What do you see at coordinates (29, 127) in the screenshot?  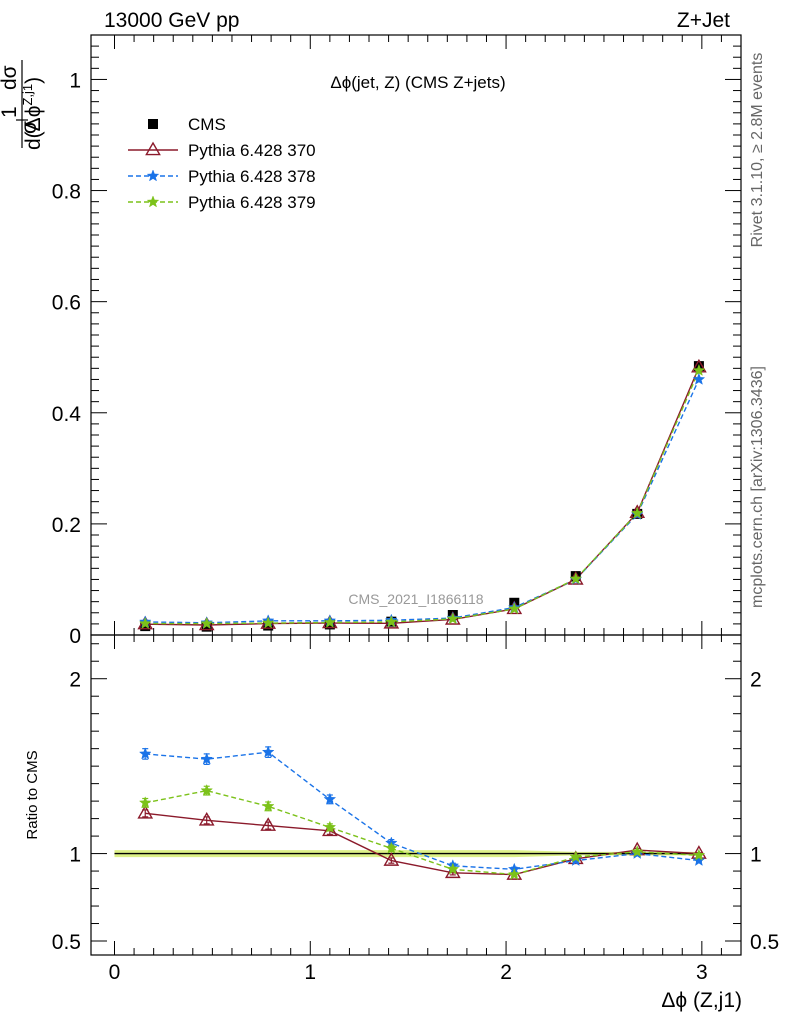 I see `ylabel-sigma: σ` at bounding box center [29, 127].